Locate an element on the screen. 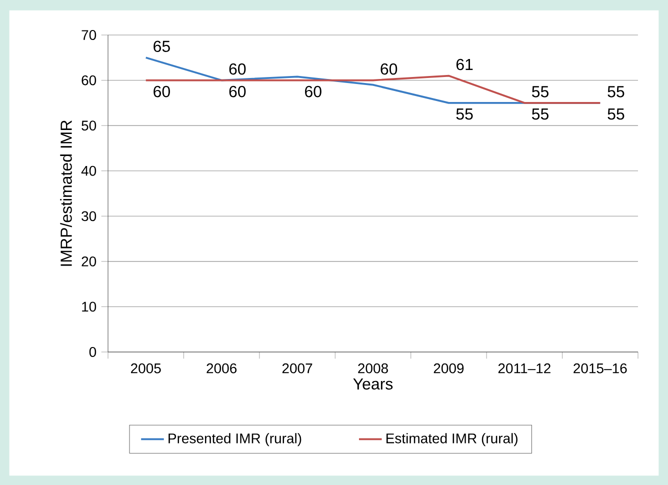 The width and height of the screenshot is (668, 485). y-tick-label: 20 is located at coordinates (89, 261).